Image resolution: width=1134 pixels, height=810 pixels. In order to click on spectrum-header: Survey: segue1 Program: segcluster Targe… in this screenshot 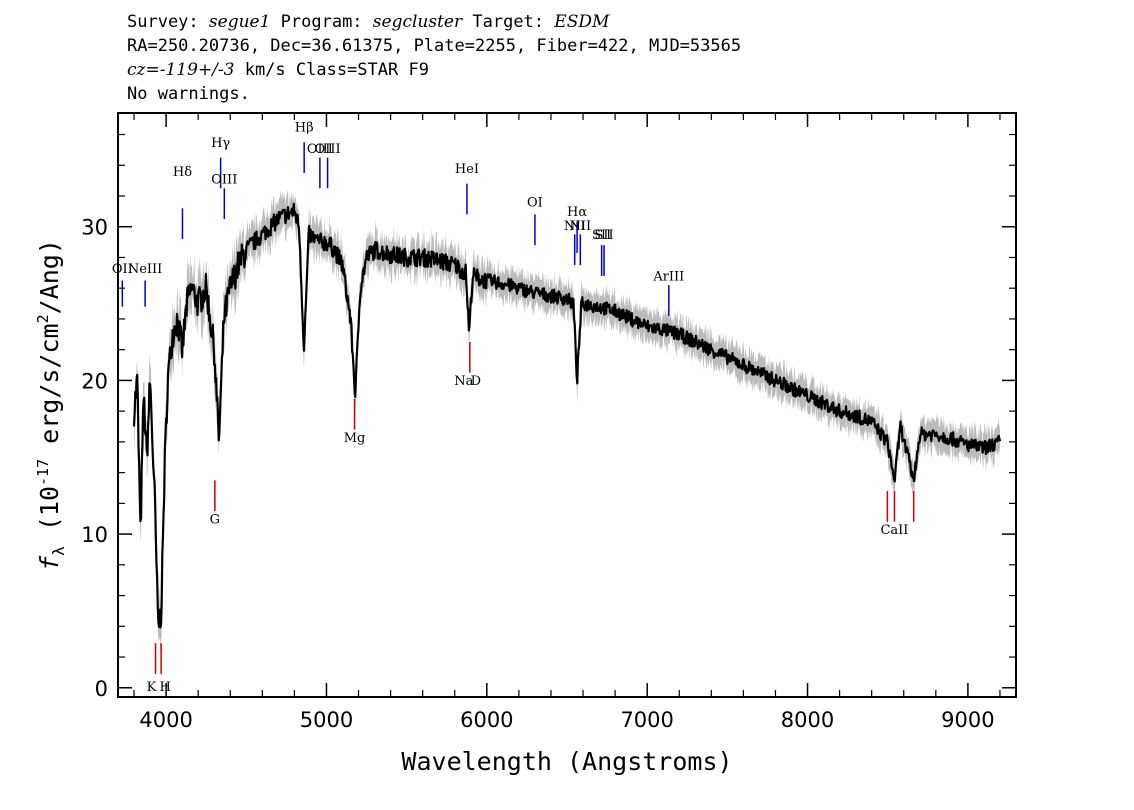, I will do `click(434, 58)`.